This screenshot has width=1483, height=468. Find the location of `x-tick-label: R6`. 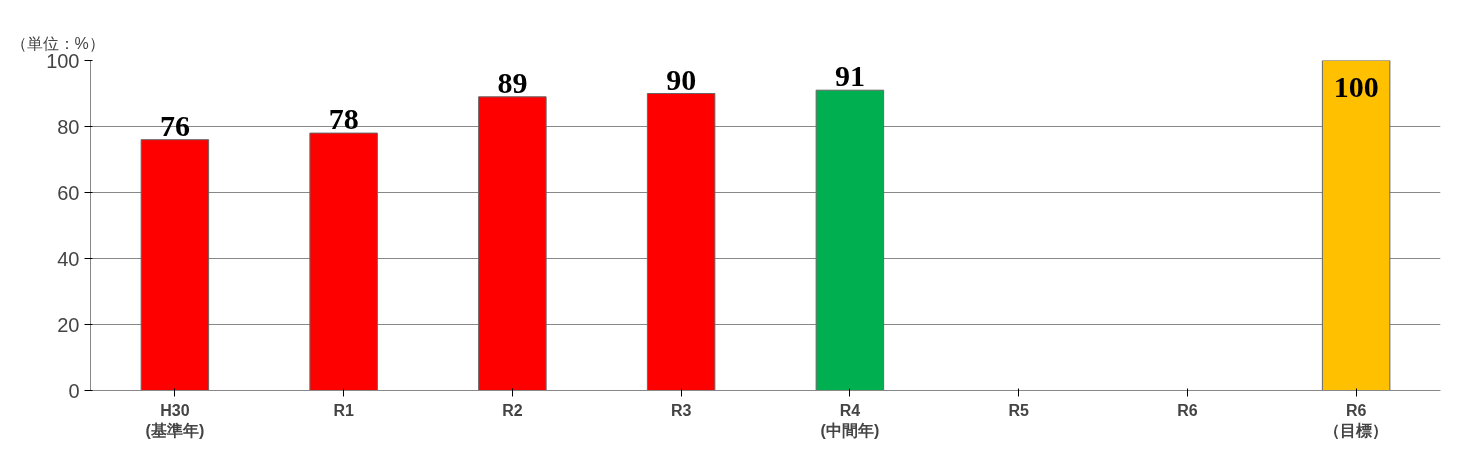

x-tick-label: R6 is located at coordinates (1187, 410).